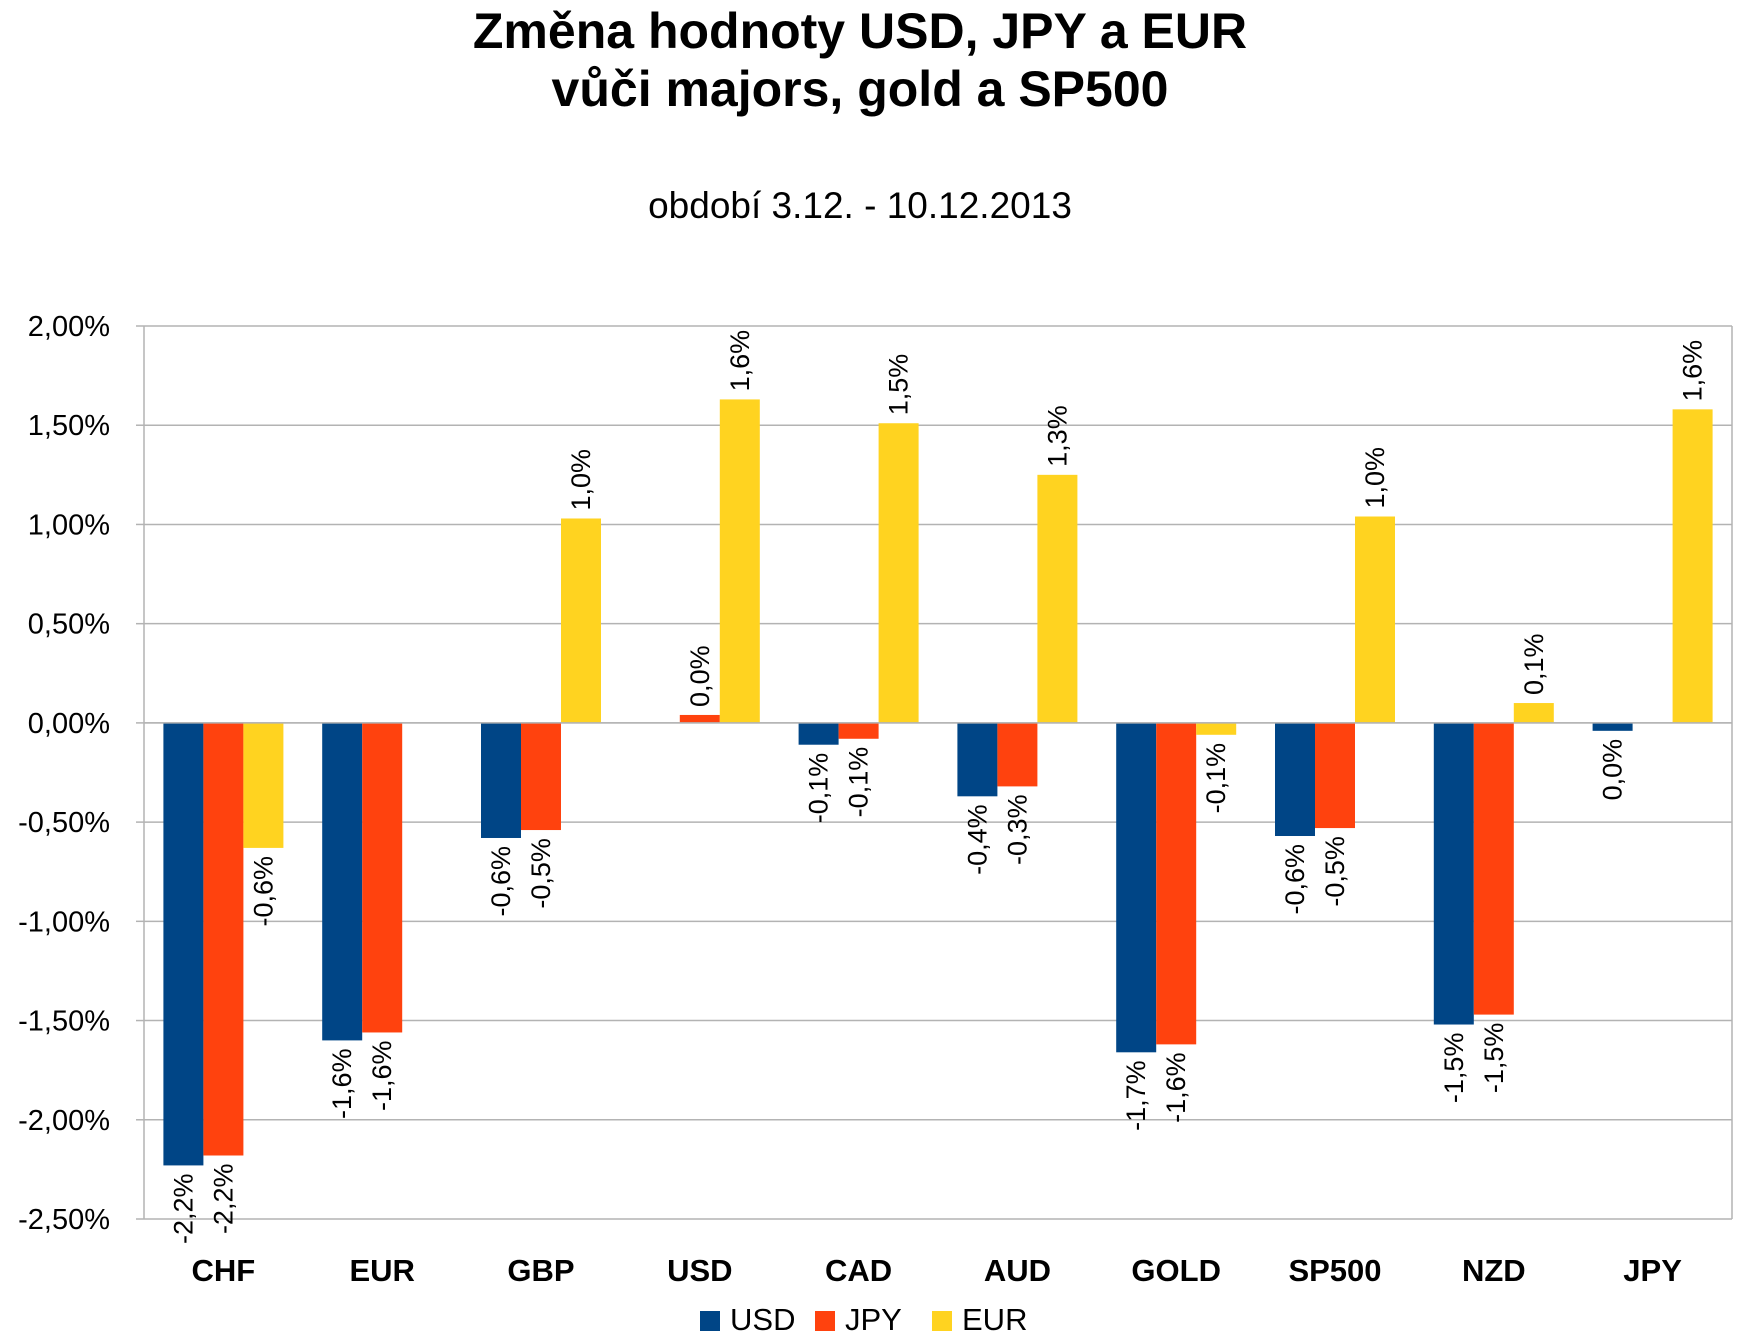 The width and height of the screenshot is (1738, 1334). What do you see at coordinates (382, 1075) in the screenshot?
I see `data-label-jpy-eur: -1,6%` at bounding box center [382, 1075].